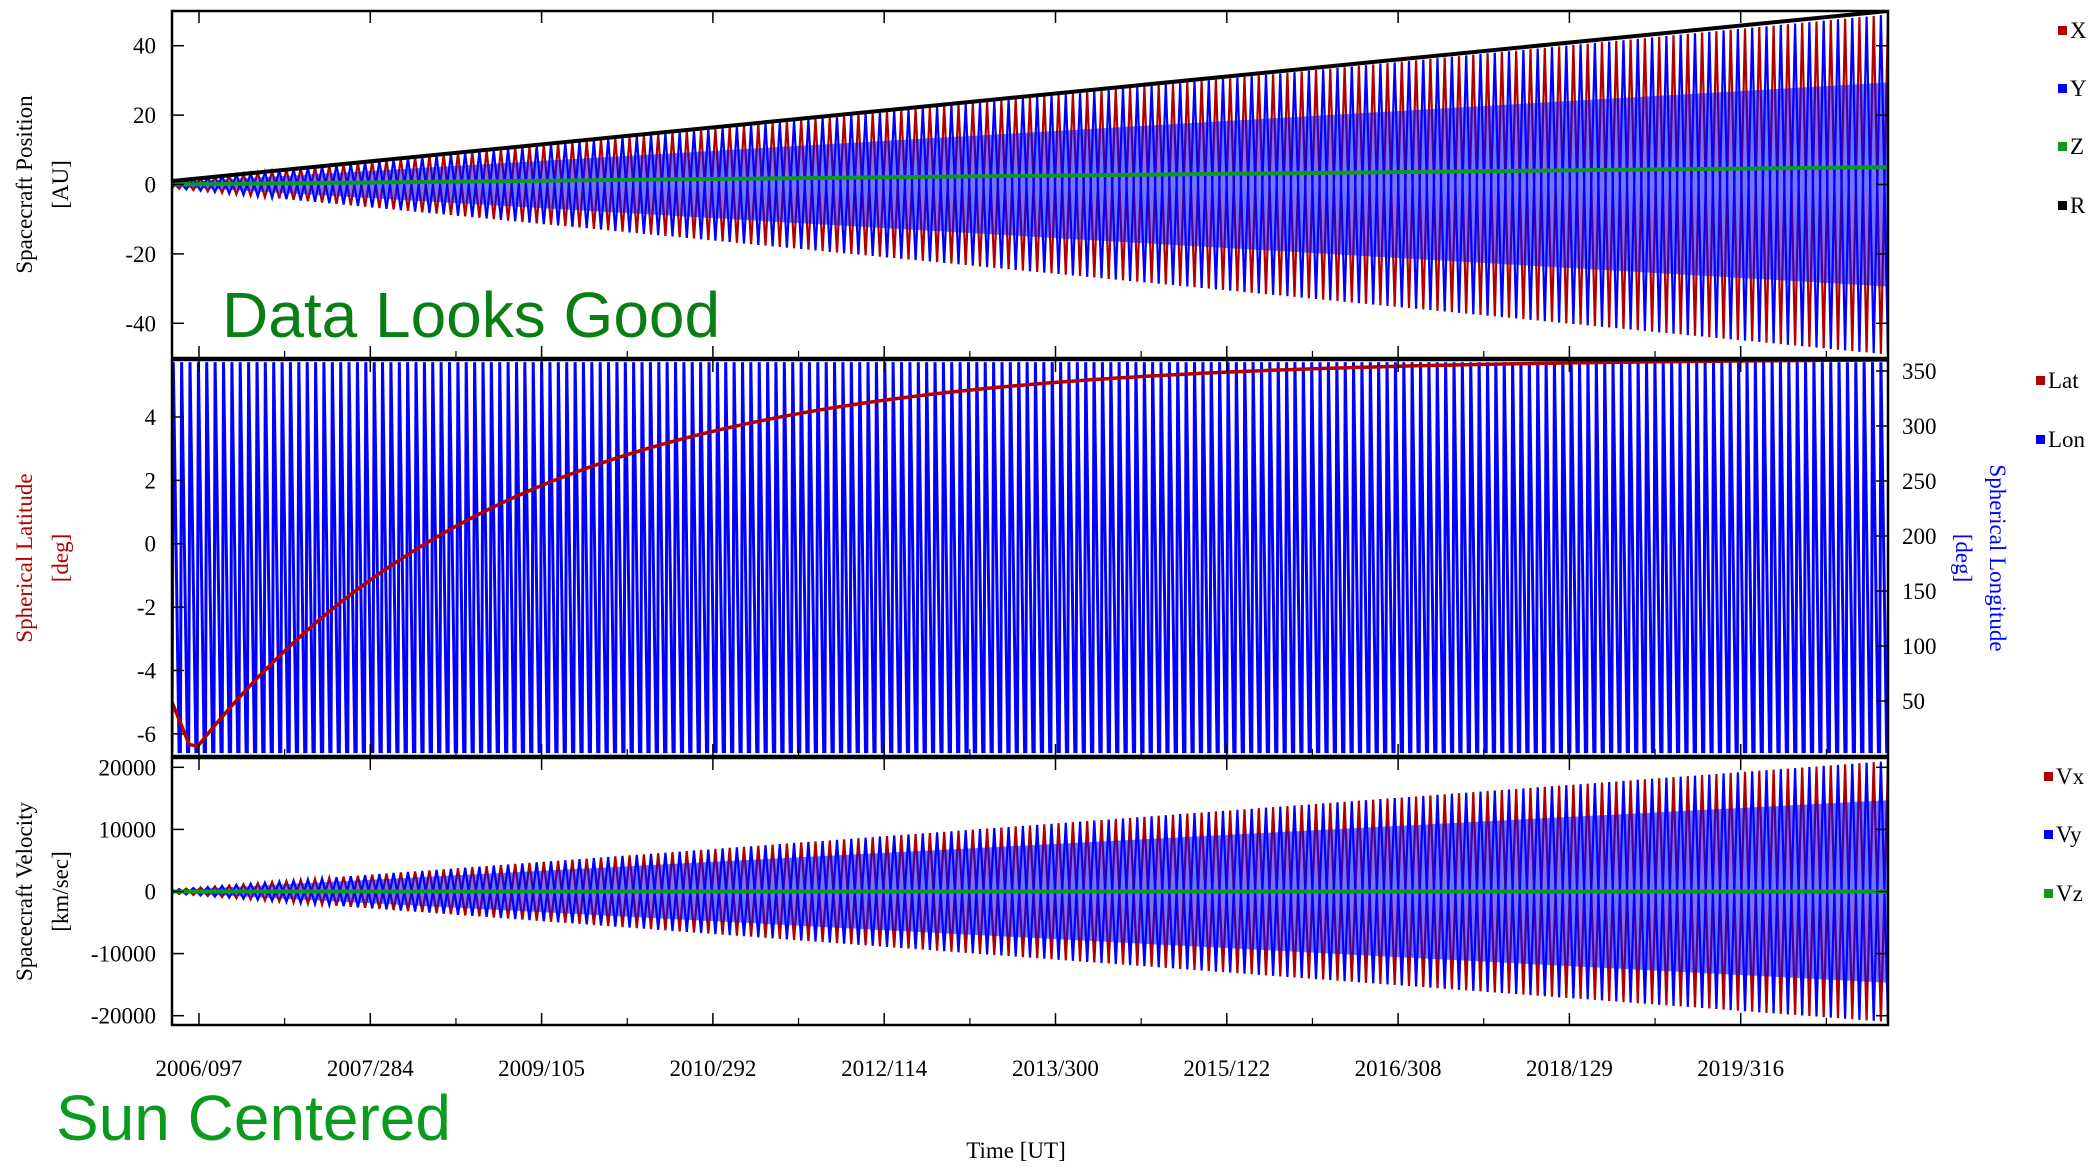  Describe the element at coordinates (1030, 176) in the screenshot. I see `series-z-line` at that location.